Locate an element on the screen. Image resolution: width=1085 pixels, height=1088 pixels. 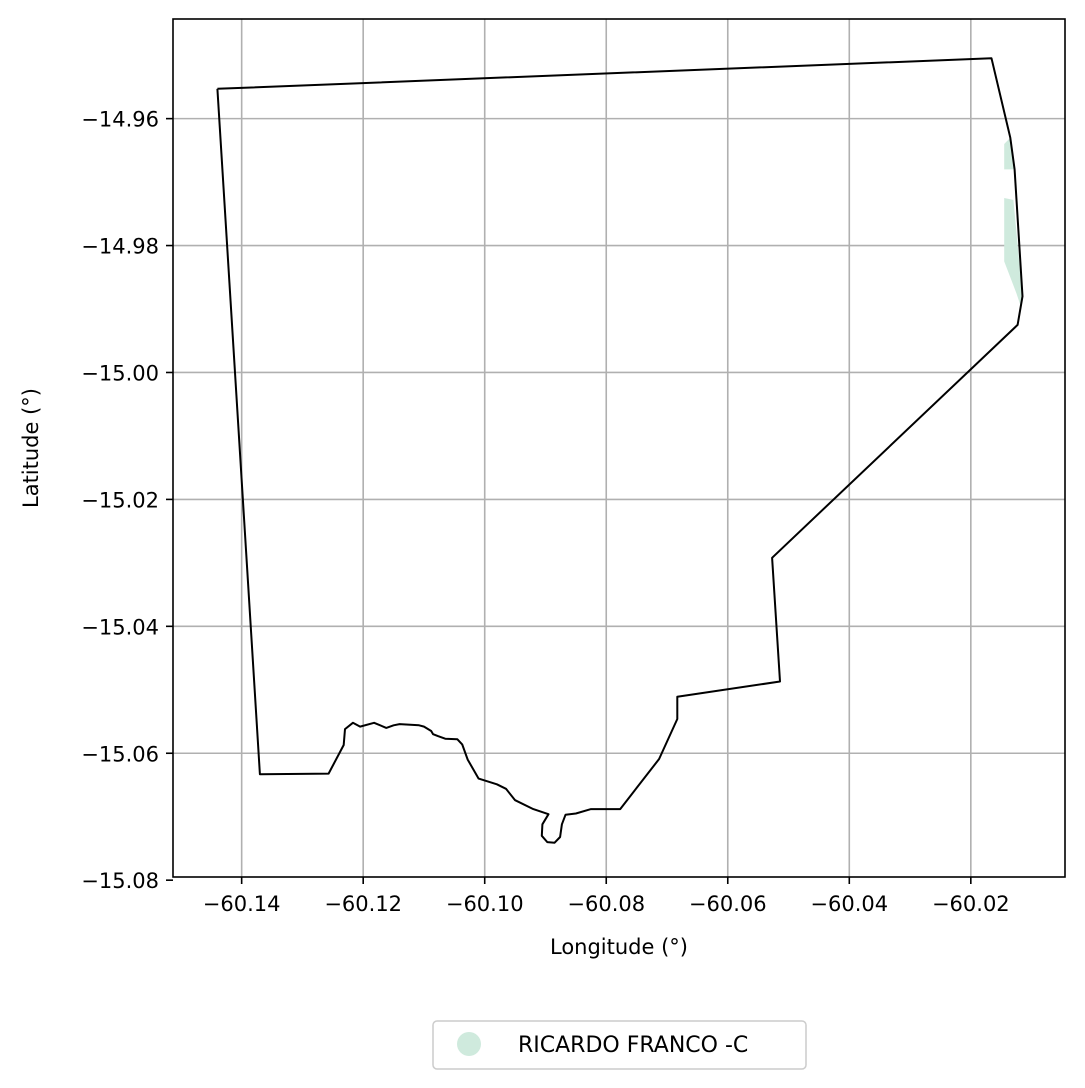
x-tick-label: −60.06 is located at coordinates (728, 904).